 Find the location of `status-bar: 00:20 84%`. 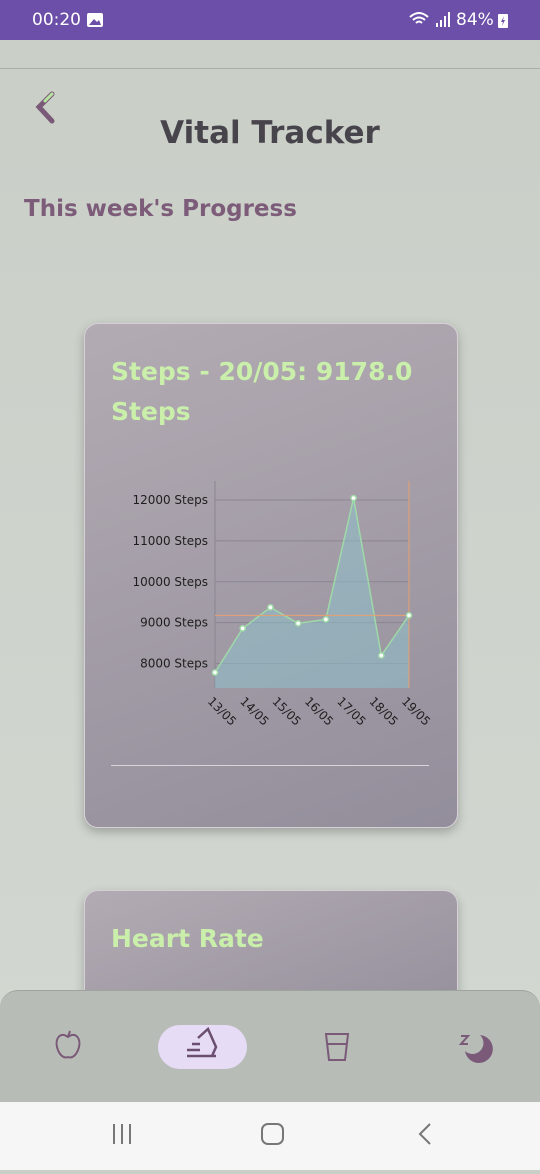

status-bar: 00:20 84% is located at coordinates (270, 20).